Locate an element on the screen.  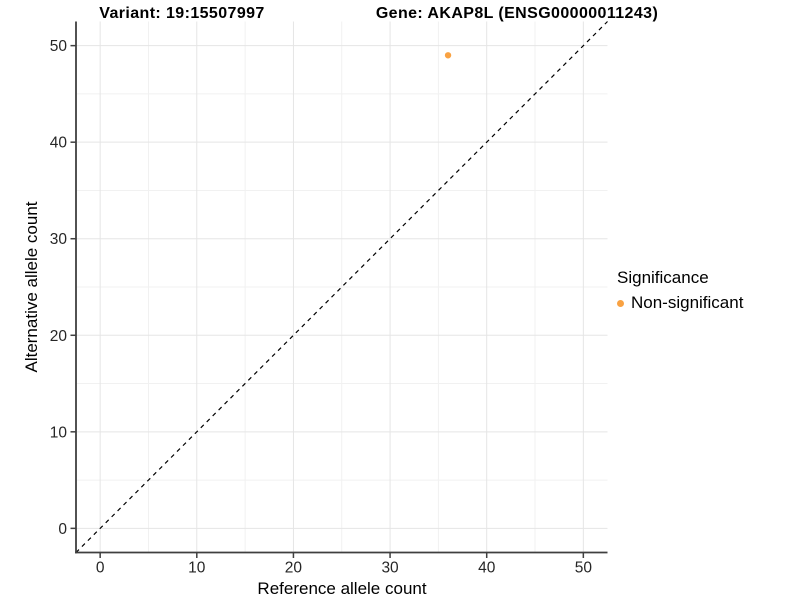
y-tick-label: 40 is located at coordinates (59, 143).